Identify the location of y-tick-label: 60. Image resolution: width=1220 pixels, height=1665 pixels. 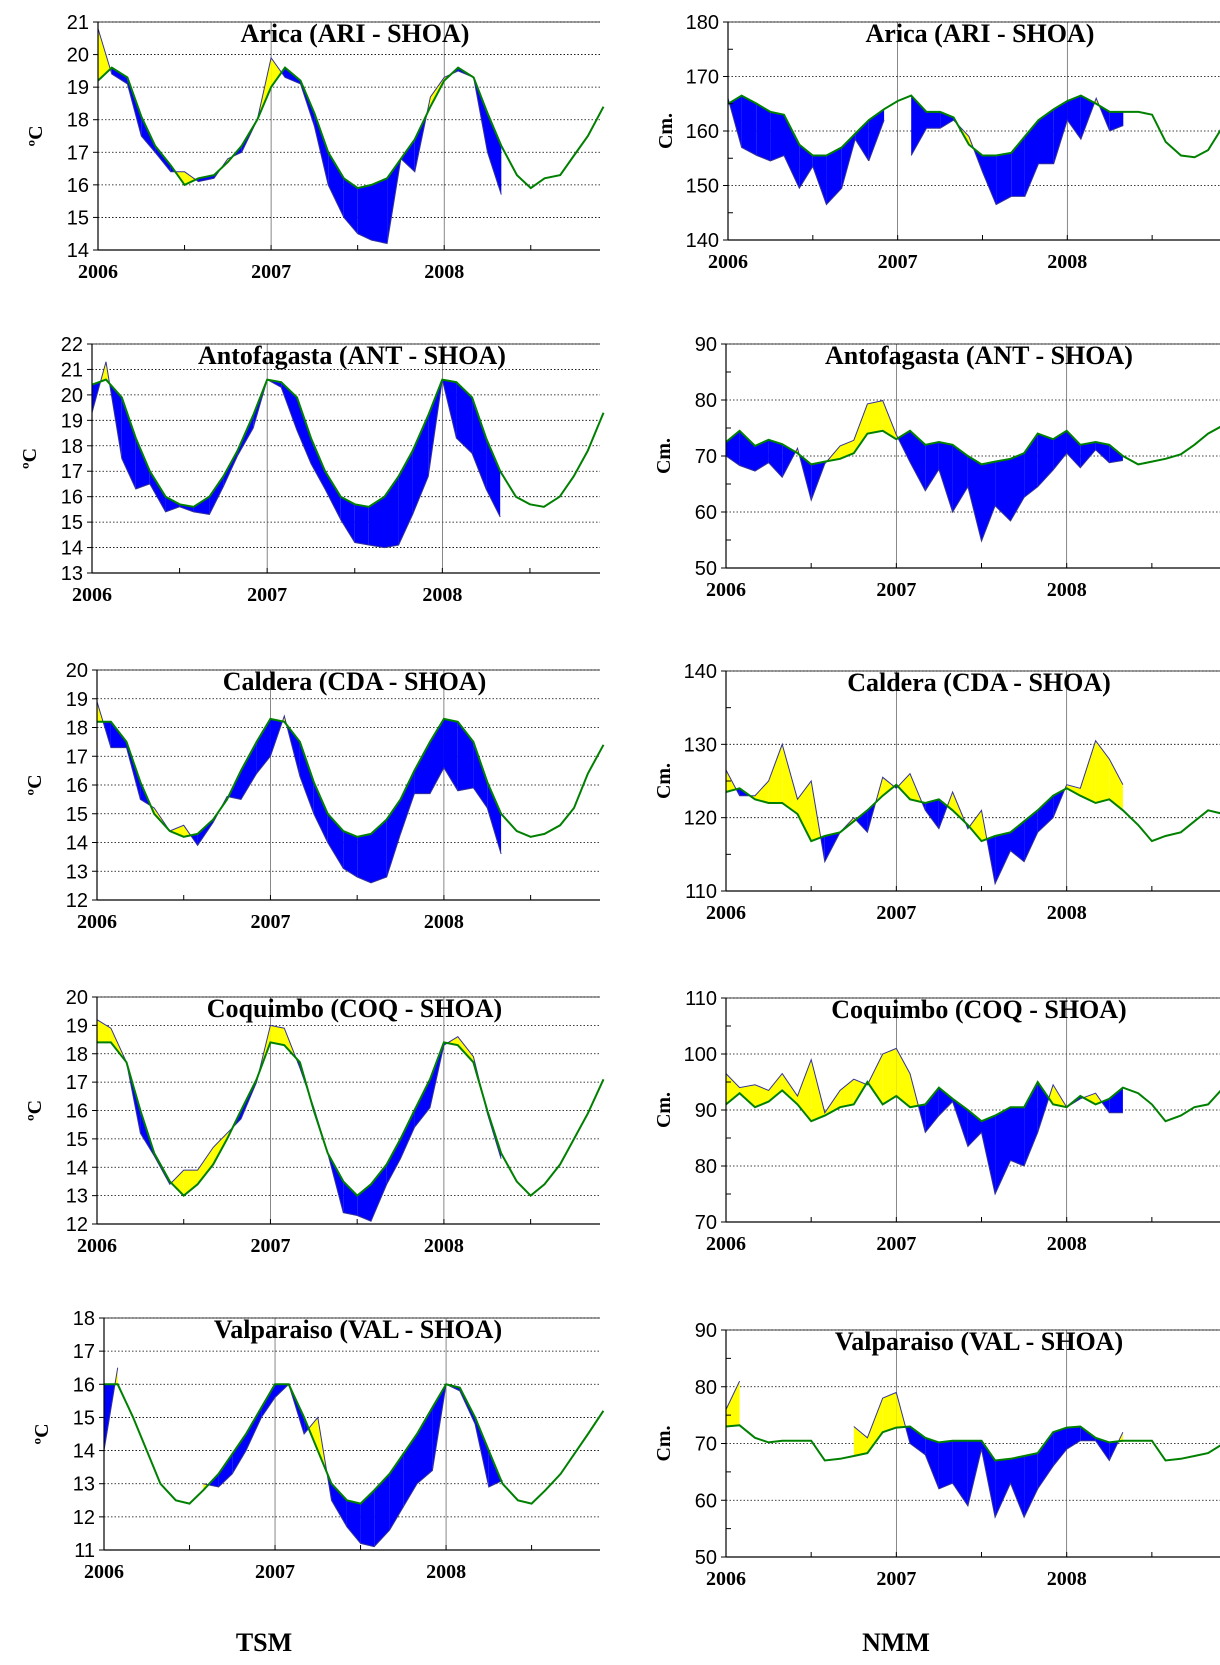
(706, 1501).